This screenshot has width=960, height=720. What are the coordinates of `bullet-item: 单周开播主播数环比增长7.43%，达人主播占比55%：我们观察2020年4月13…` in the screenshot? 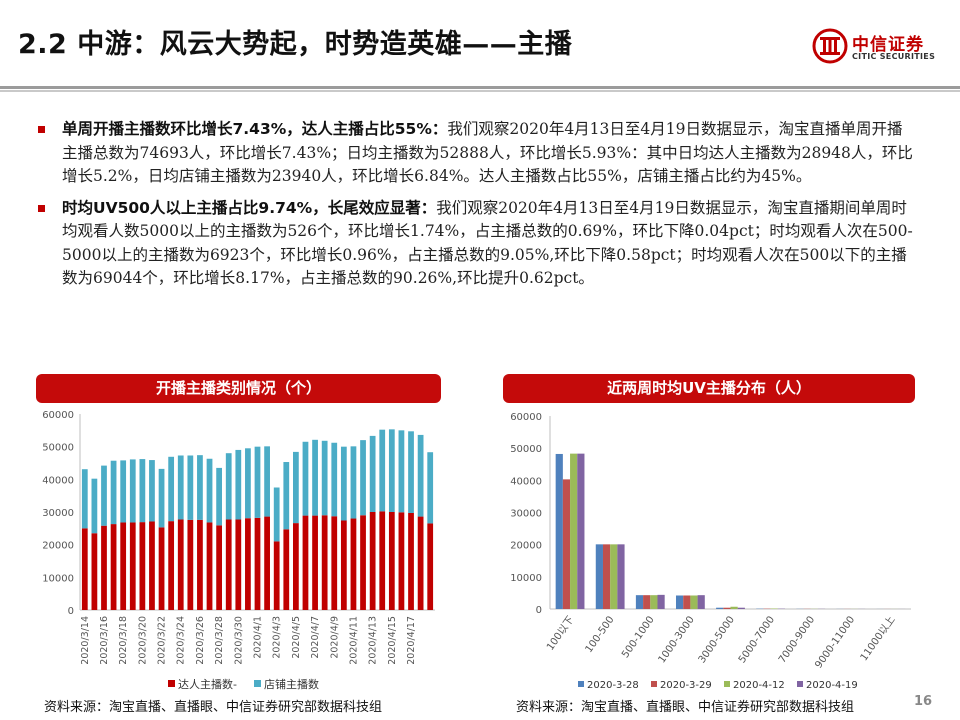 It's located at (476, 153).